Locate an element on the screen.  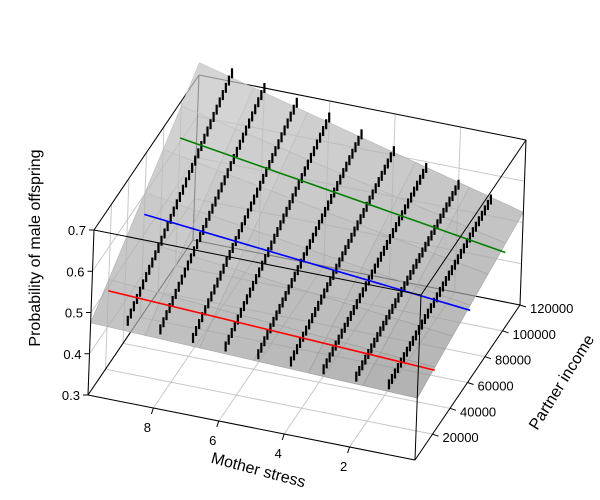
y-tick-label: 60000 is located at coordinates (496, 386).